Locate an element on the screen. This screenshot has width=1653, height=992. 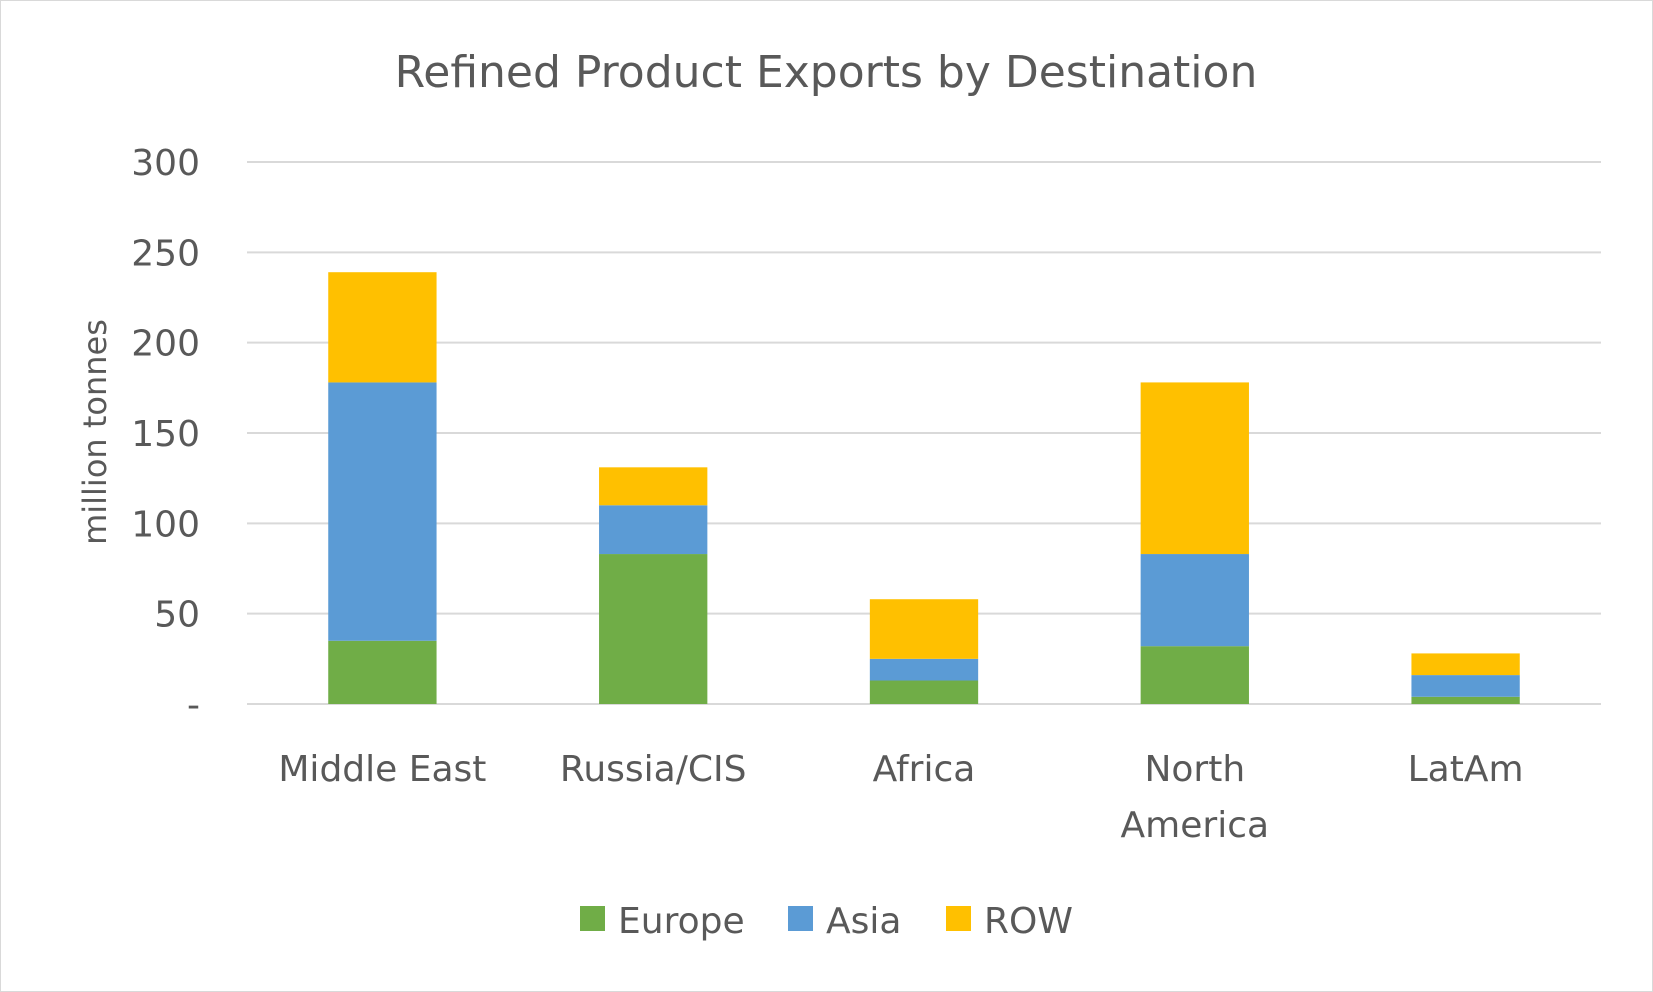
category-label-line: Africa is located at coordinates (924, 769).